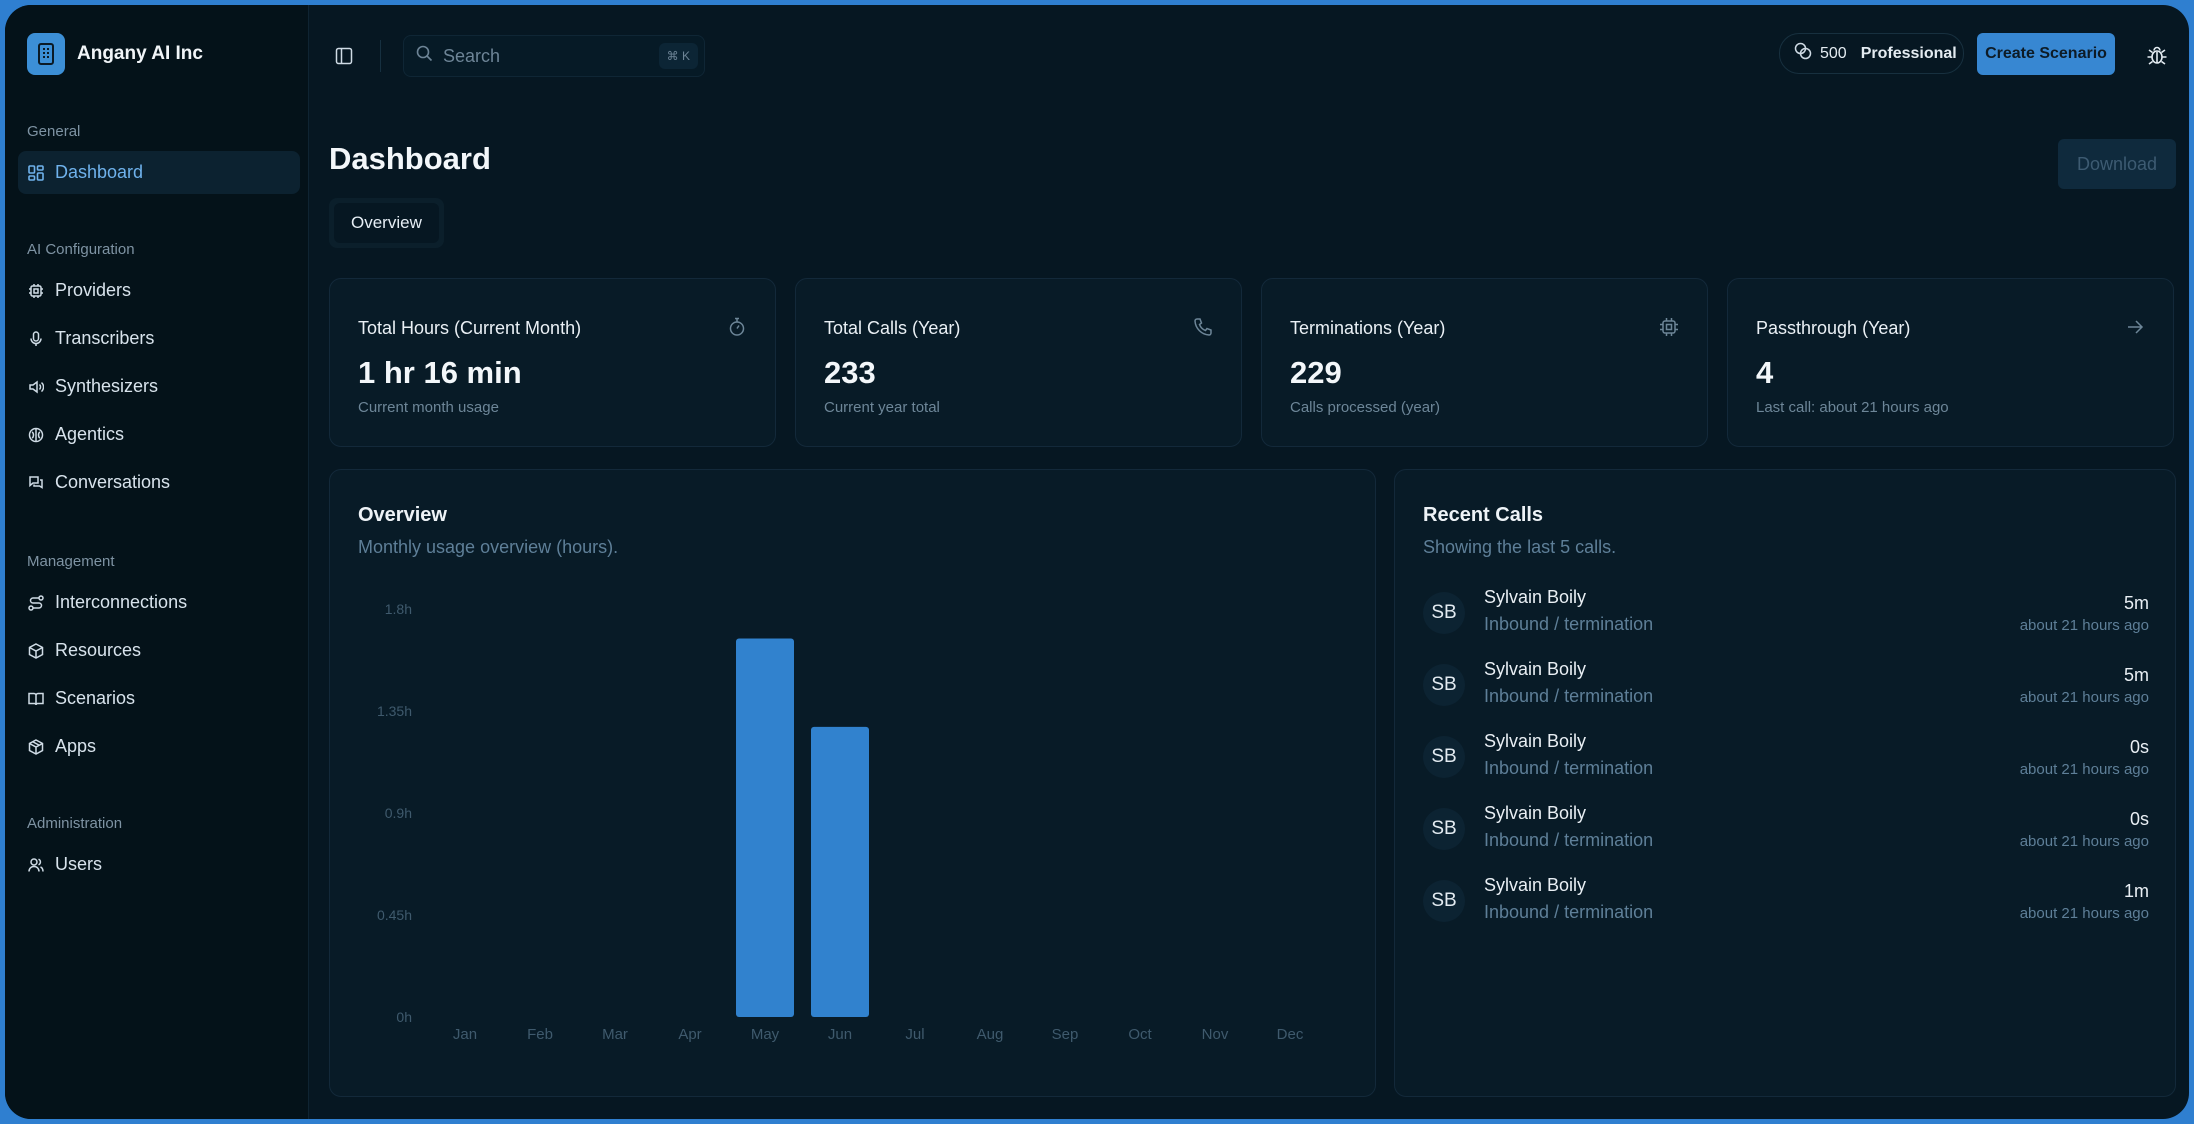 The image size is (2194, 1124). I want to click on sidebar-item-label: Users, so click(79, 864).